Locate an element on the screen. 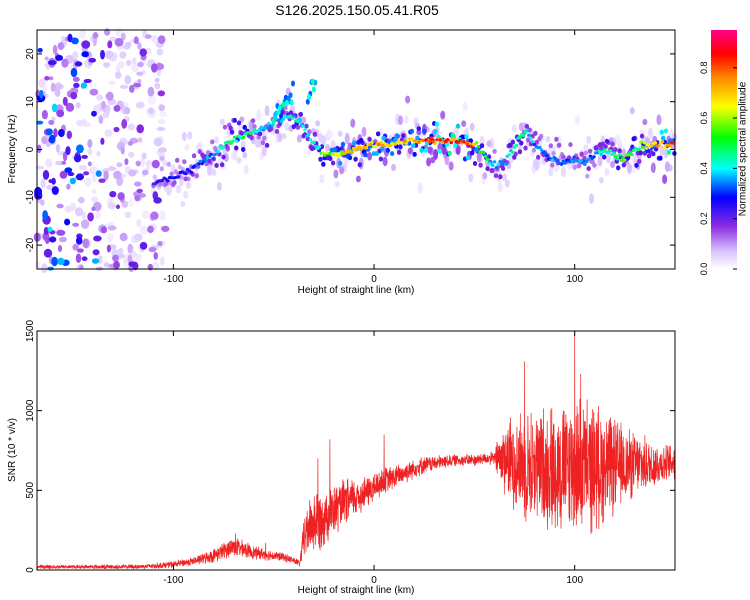  snr-y-tick-label: 0 is located at coordinates (30, 570).